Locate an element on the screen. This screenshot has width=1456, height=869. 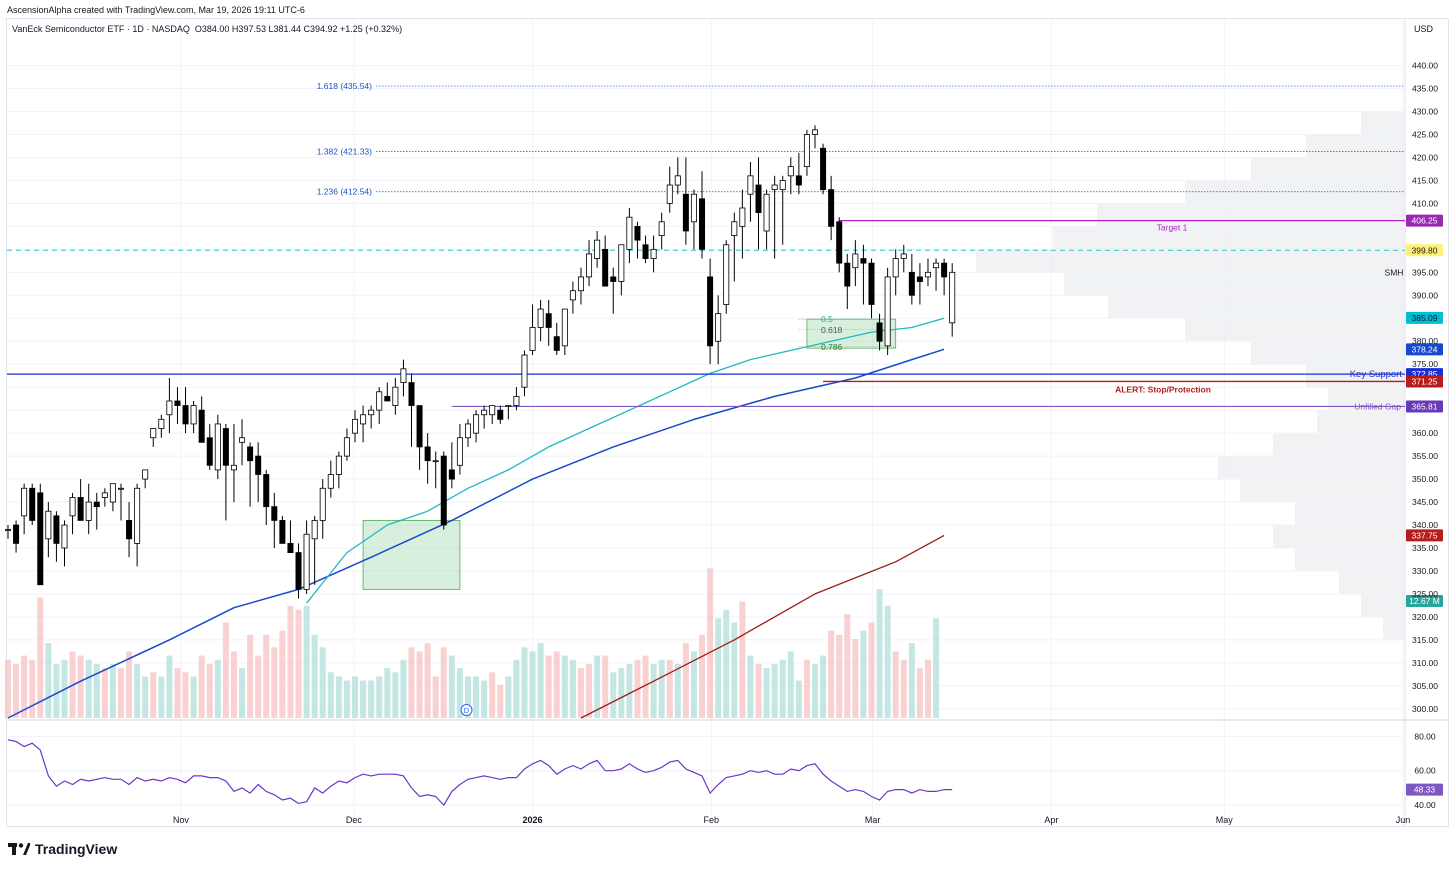
dividend-marker-icon is located at coordinates (466, 710).